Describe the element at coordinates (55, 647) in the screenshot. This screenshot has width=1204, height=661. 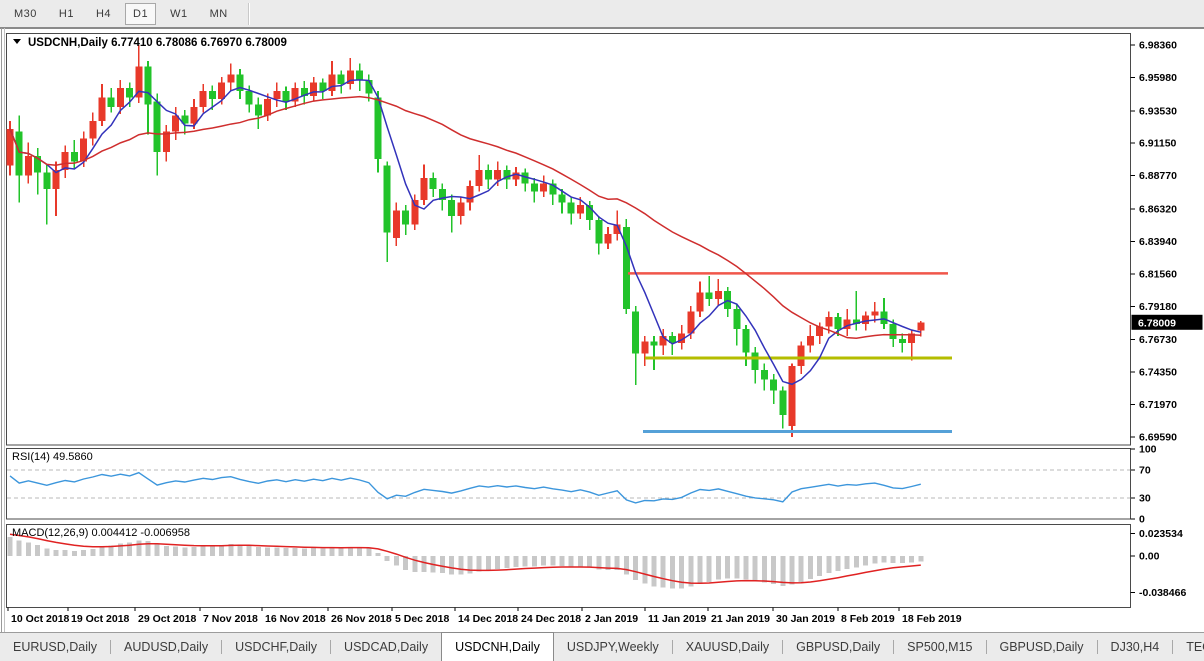
I see `chart-tab-eurusd-daily: EURUSD,Daily` at that location.